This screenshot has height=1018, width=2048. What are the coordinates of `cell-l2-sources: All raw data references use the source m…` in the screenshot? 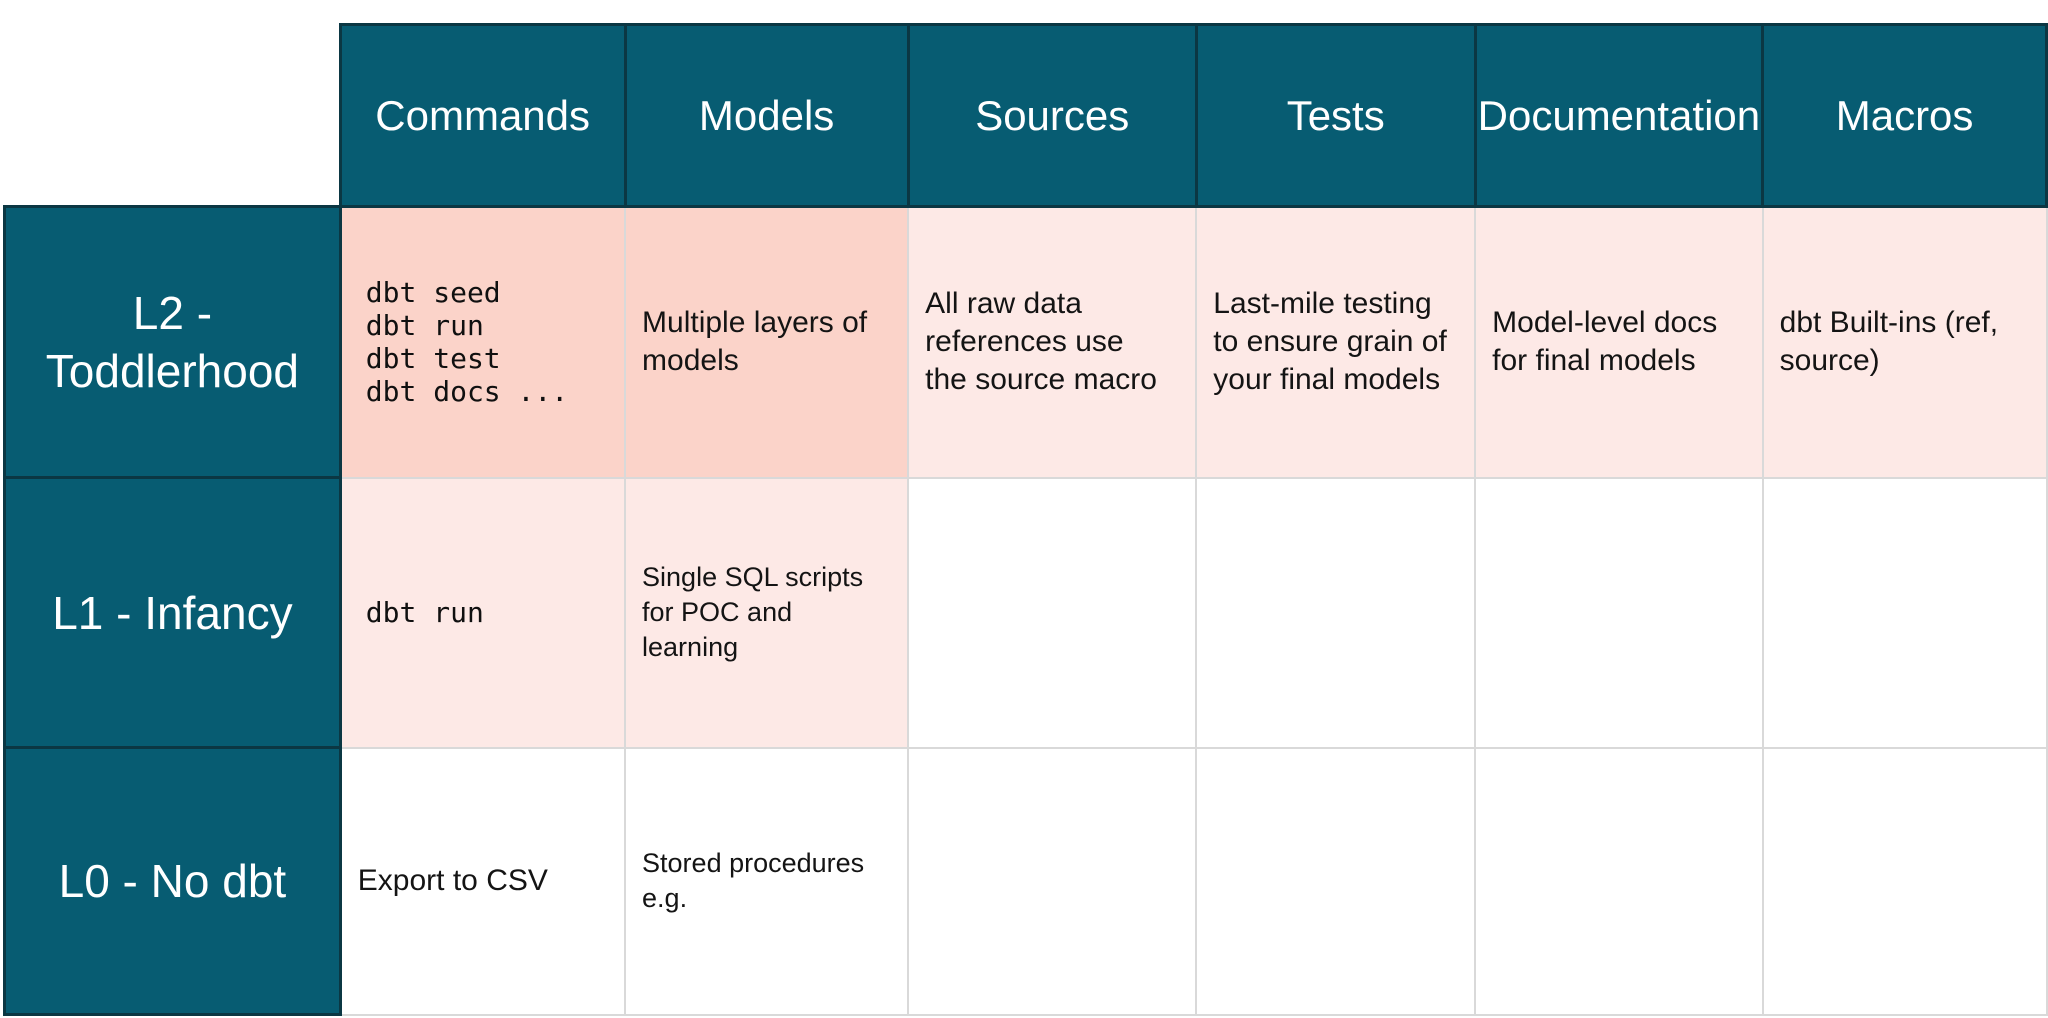 It's located at (1052, 342).